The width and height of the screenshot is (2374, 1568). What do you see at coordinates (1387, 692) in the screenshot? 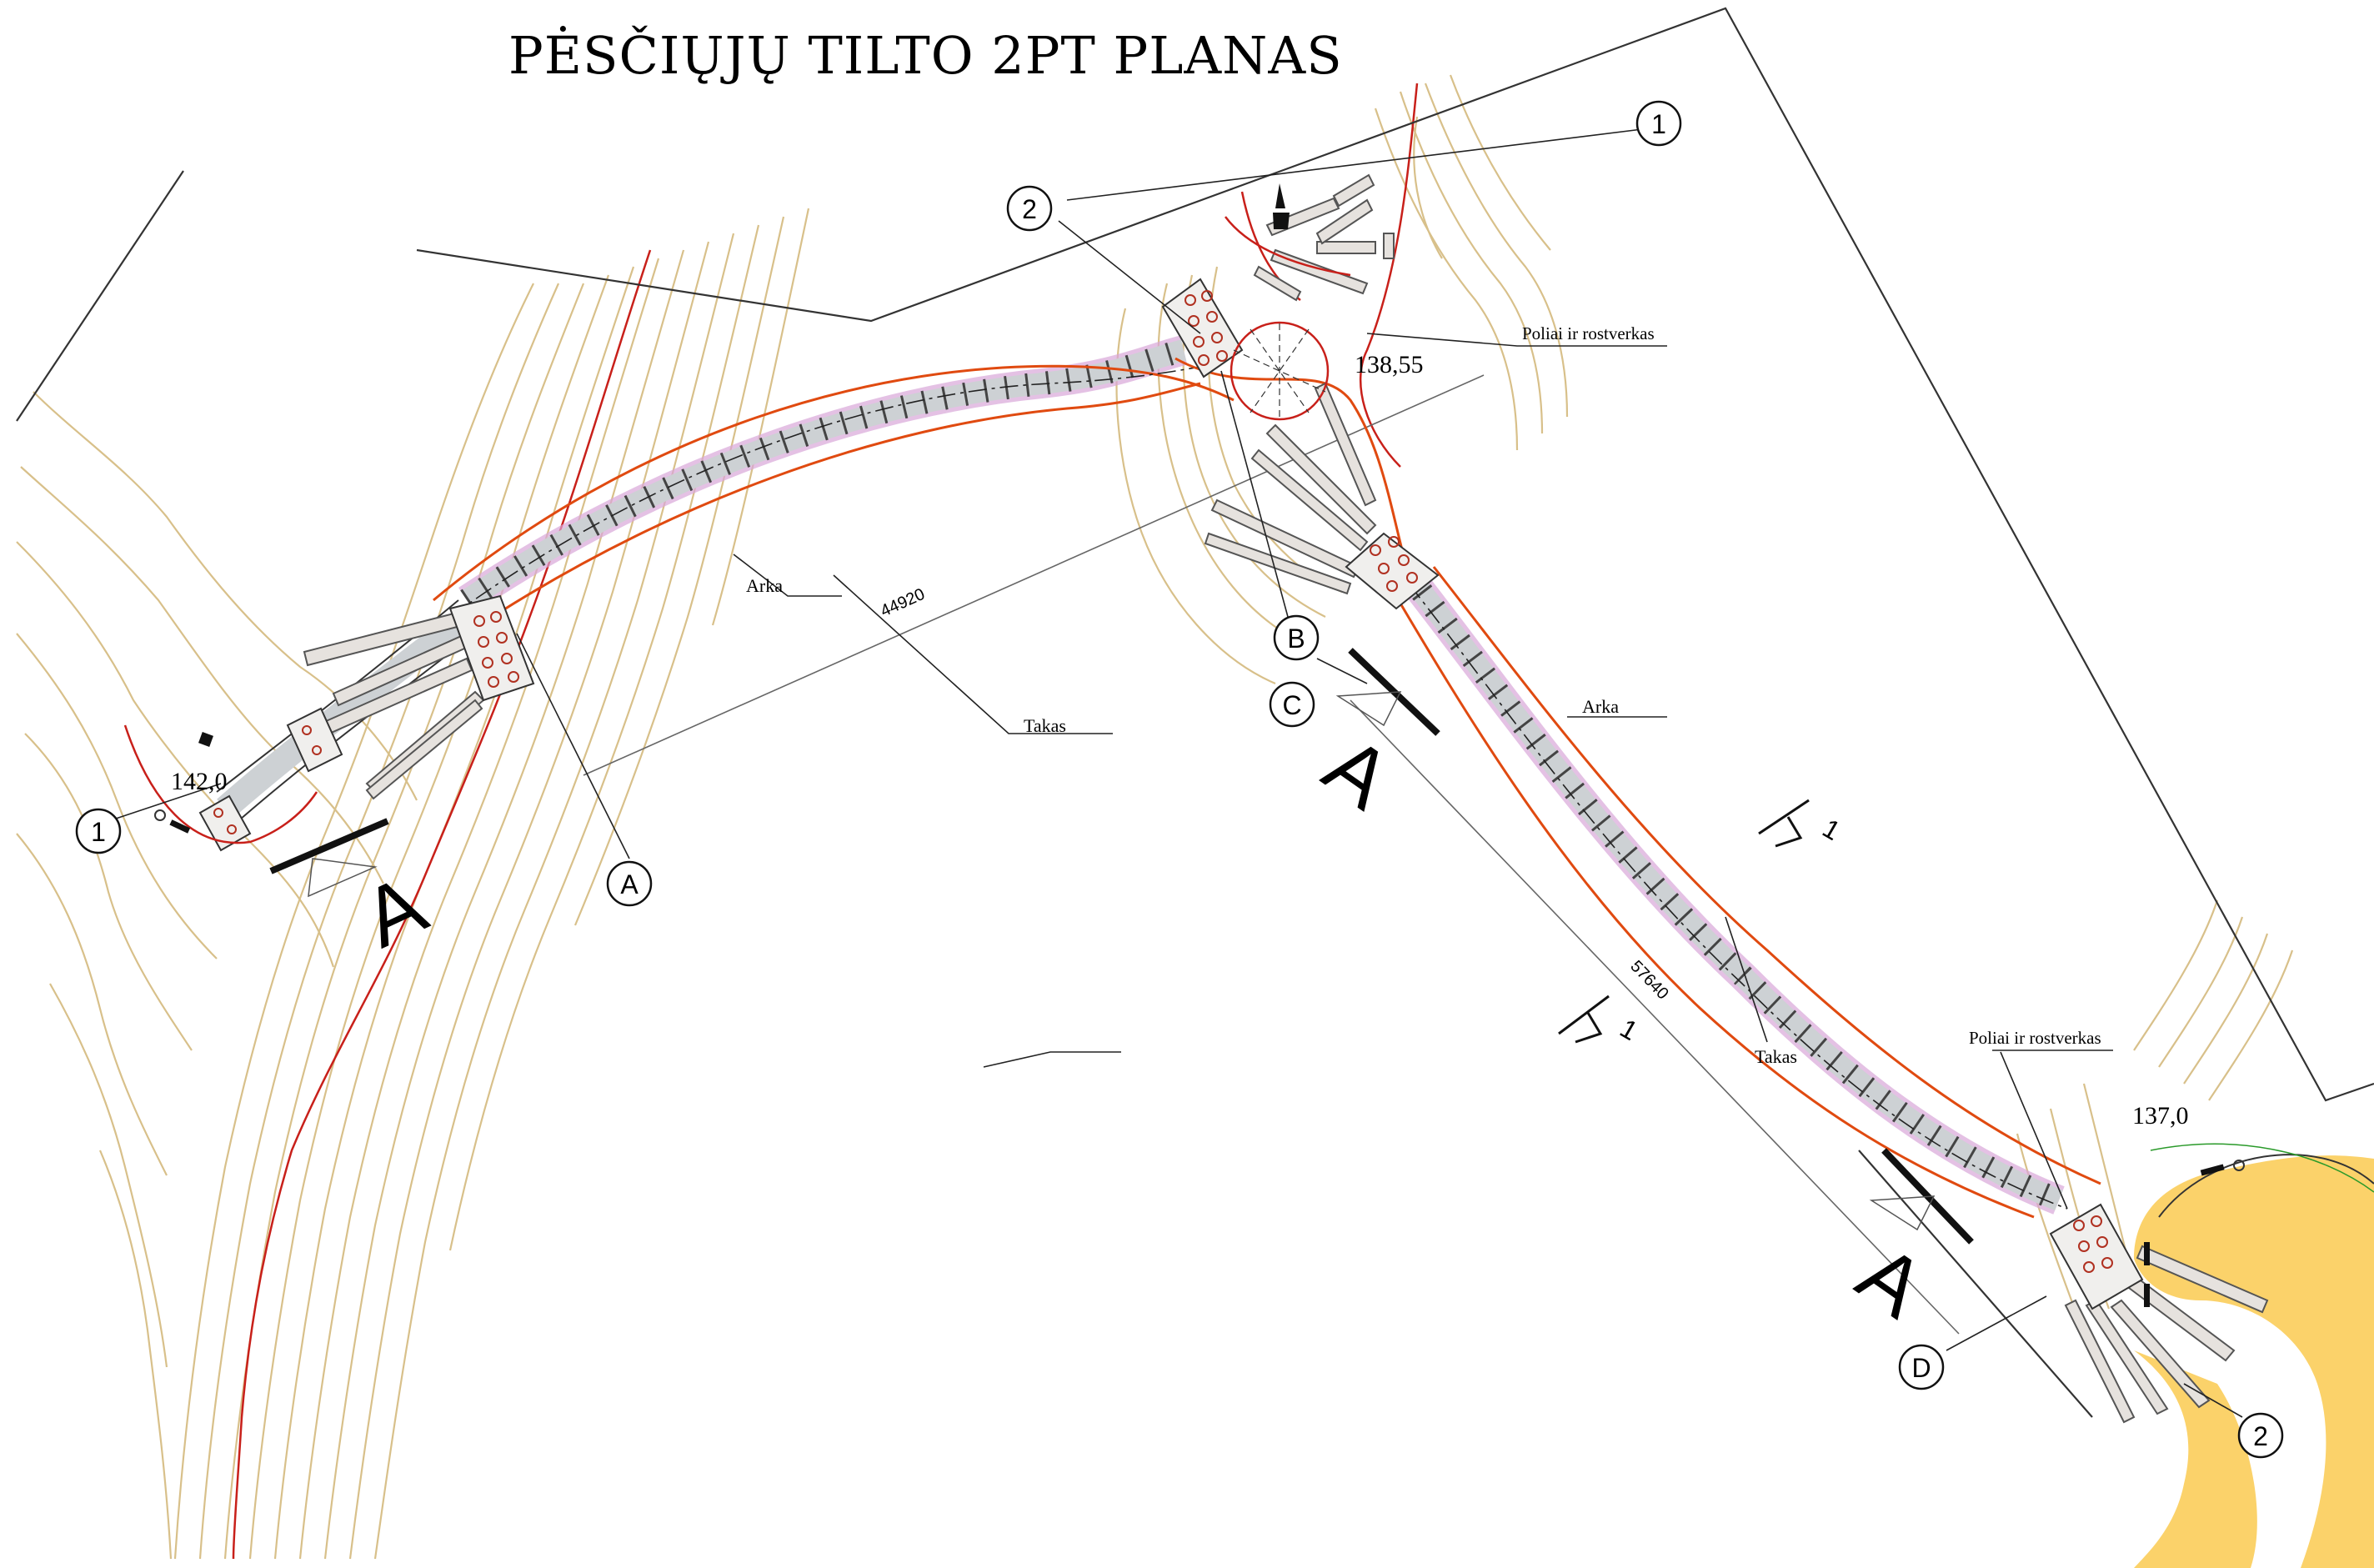
I see `section-mark-middle` at bounding box center [1387, 692].